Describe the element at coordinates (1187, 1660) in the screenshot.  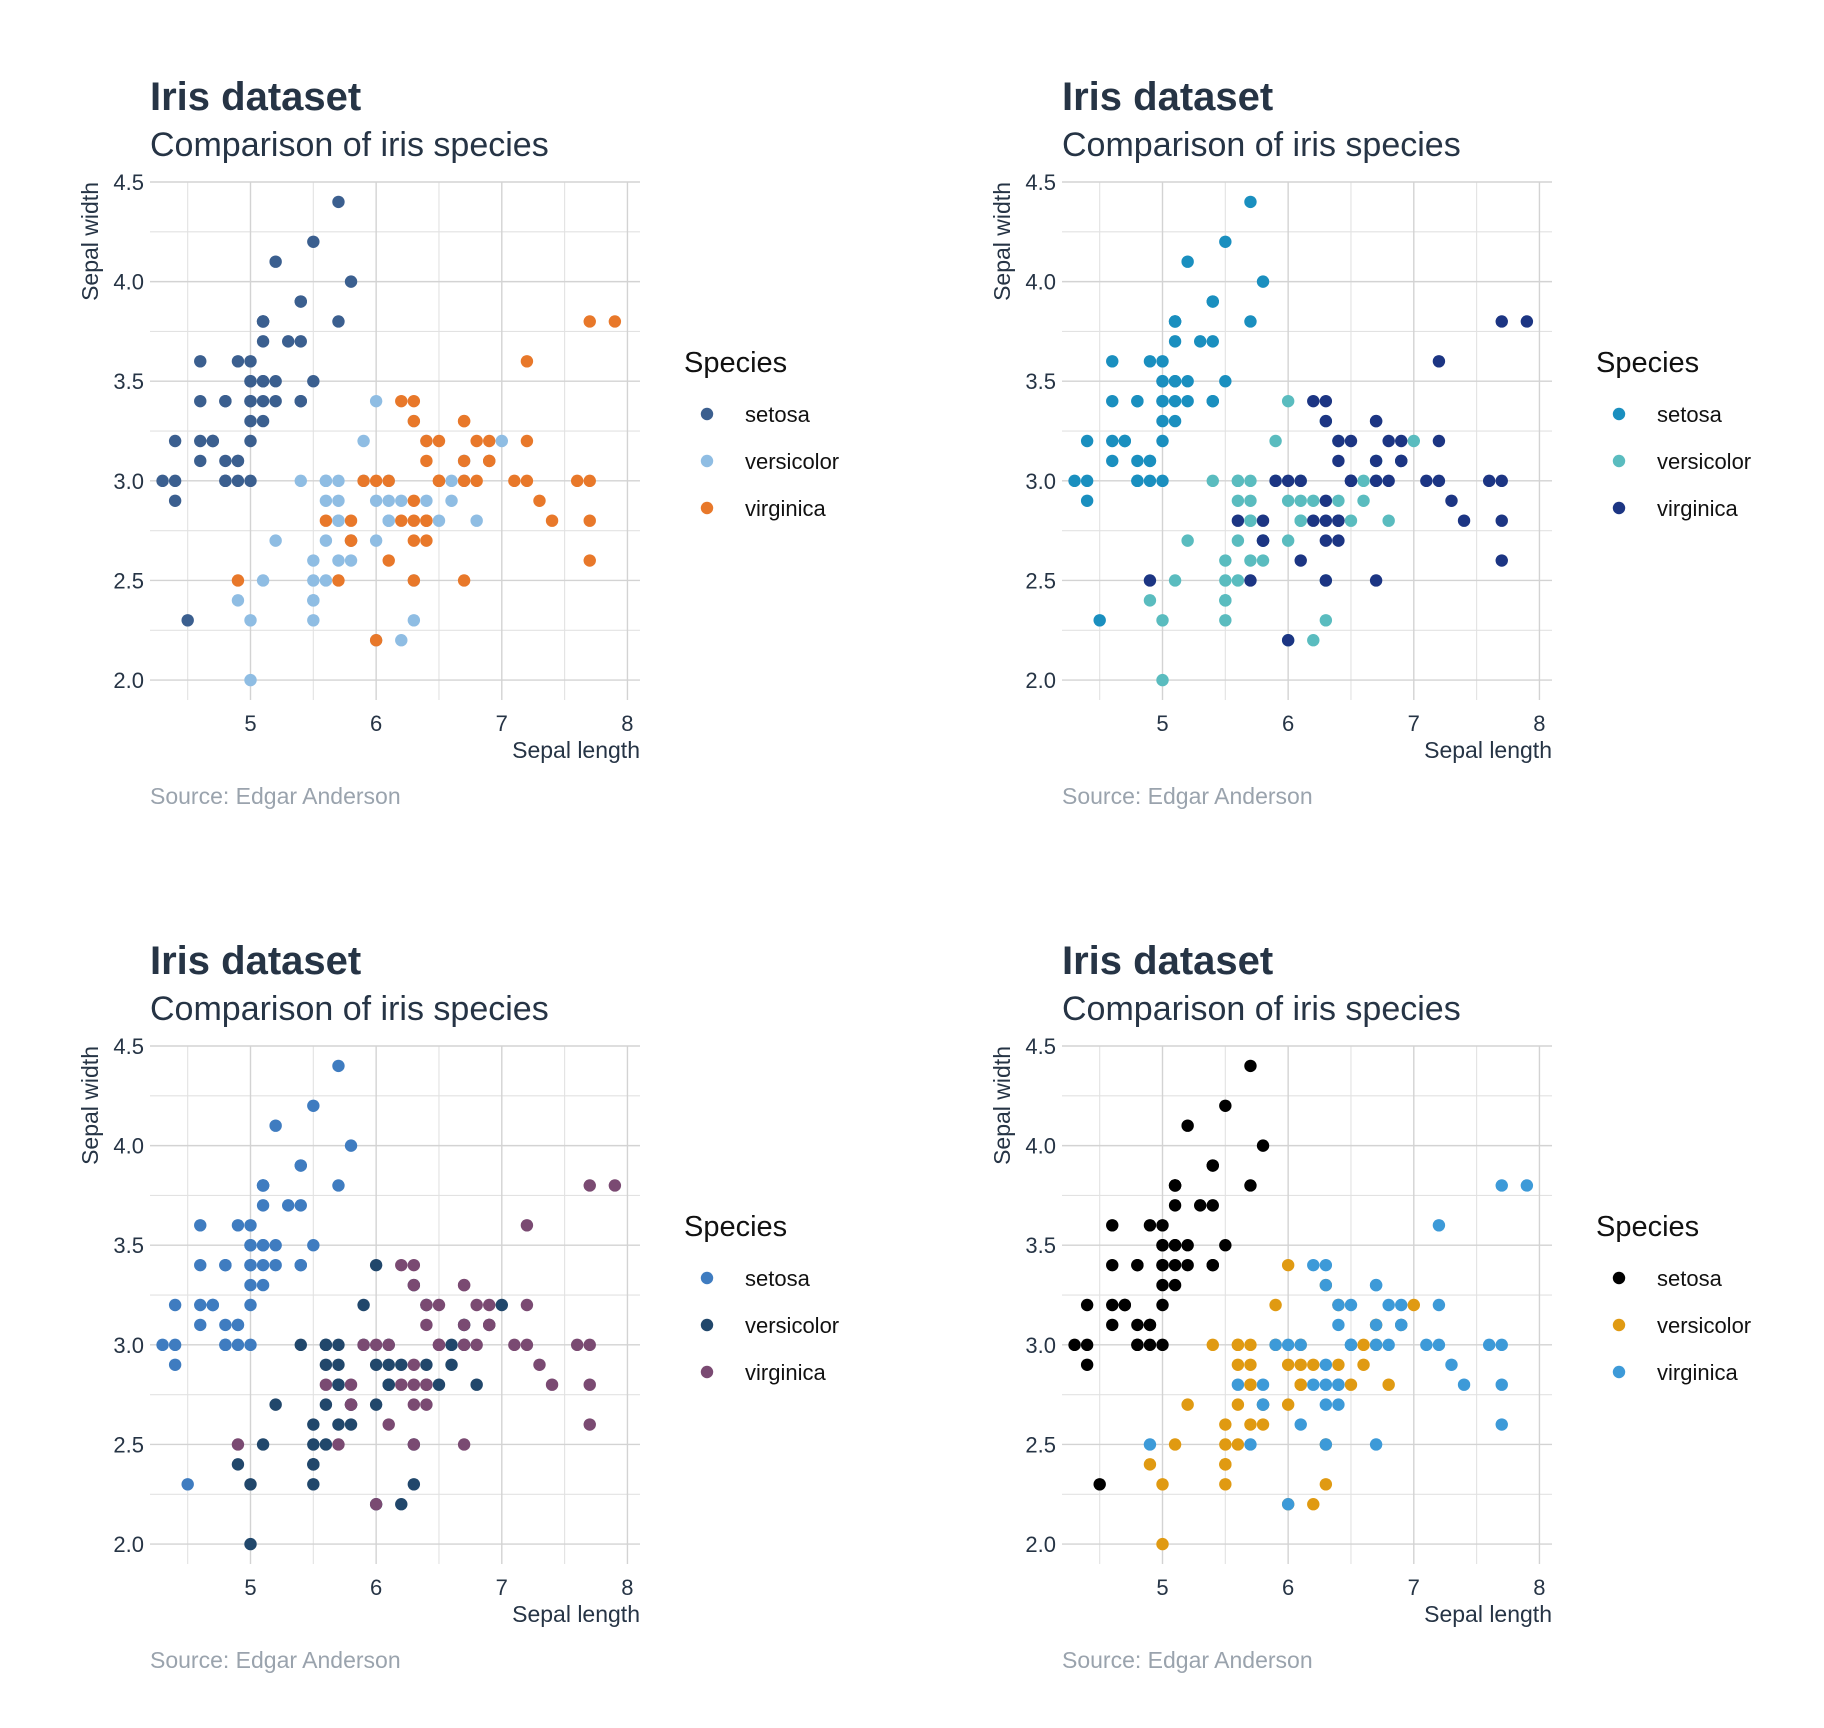
I see `source-caption: Source: Edgar Anderson` at that location.